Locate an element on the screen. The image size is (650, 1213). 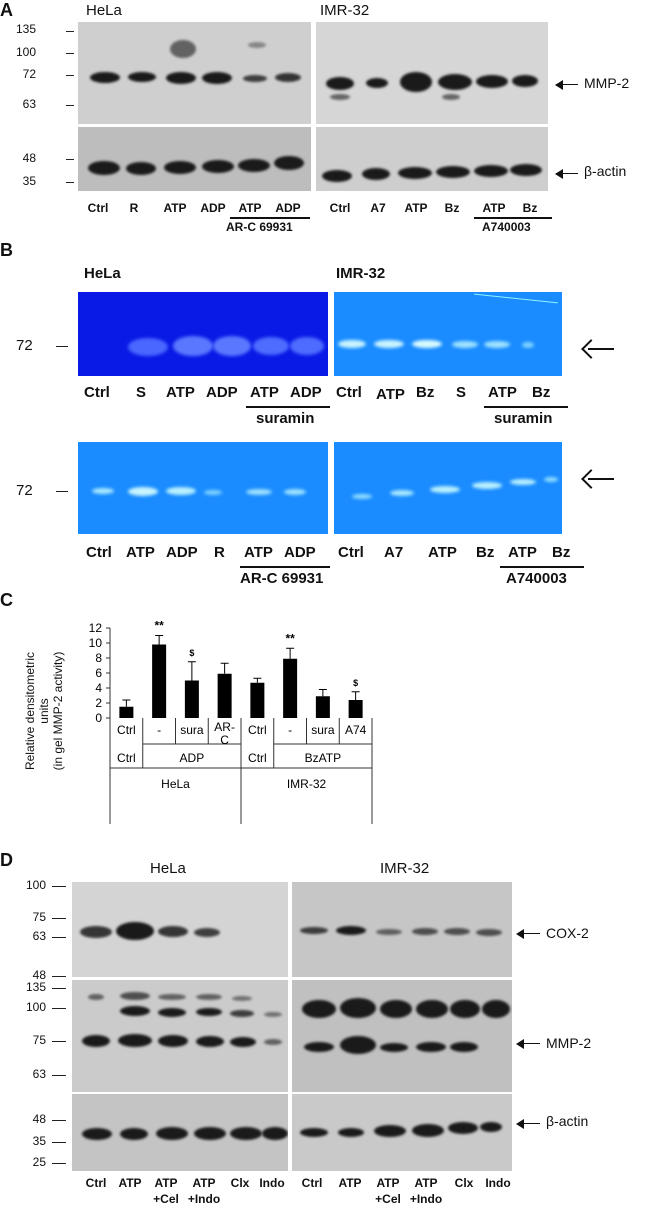
y-tick-label: 0 is located at coordinates (98, 718).